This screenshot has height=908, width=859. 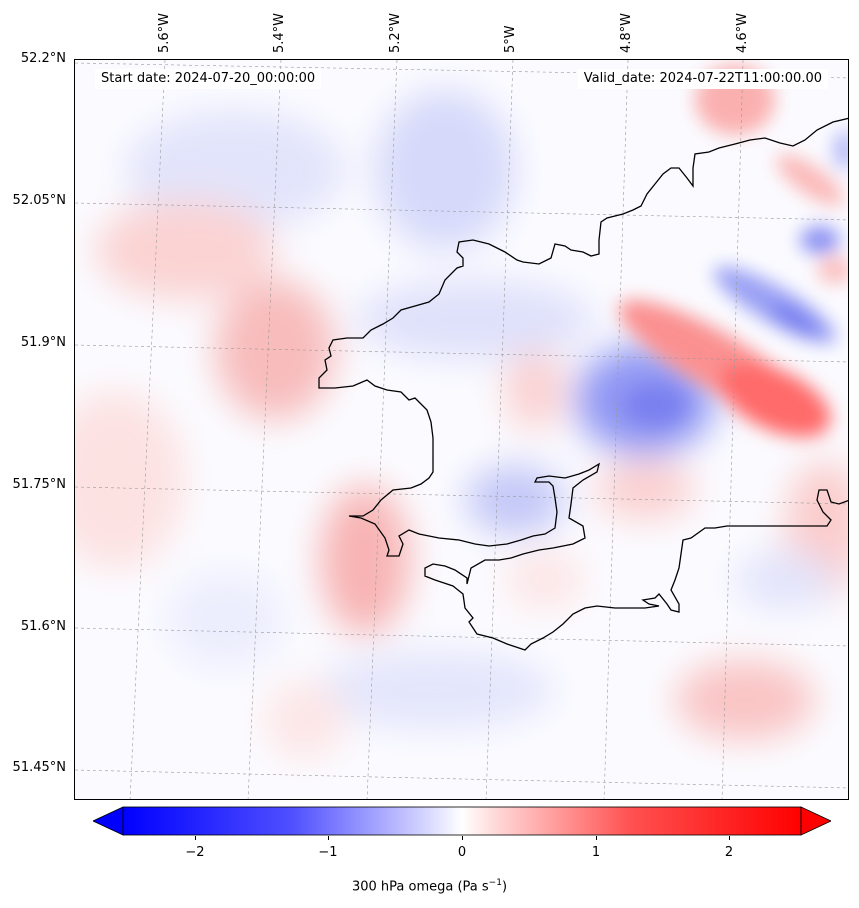 What do you see at coordinates (43, 626) in the screenshot?
I see `lat-label-51.6: 51.6°N` at bounding box center [43, 626].